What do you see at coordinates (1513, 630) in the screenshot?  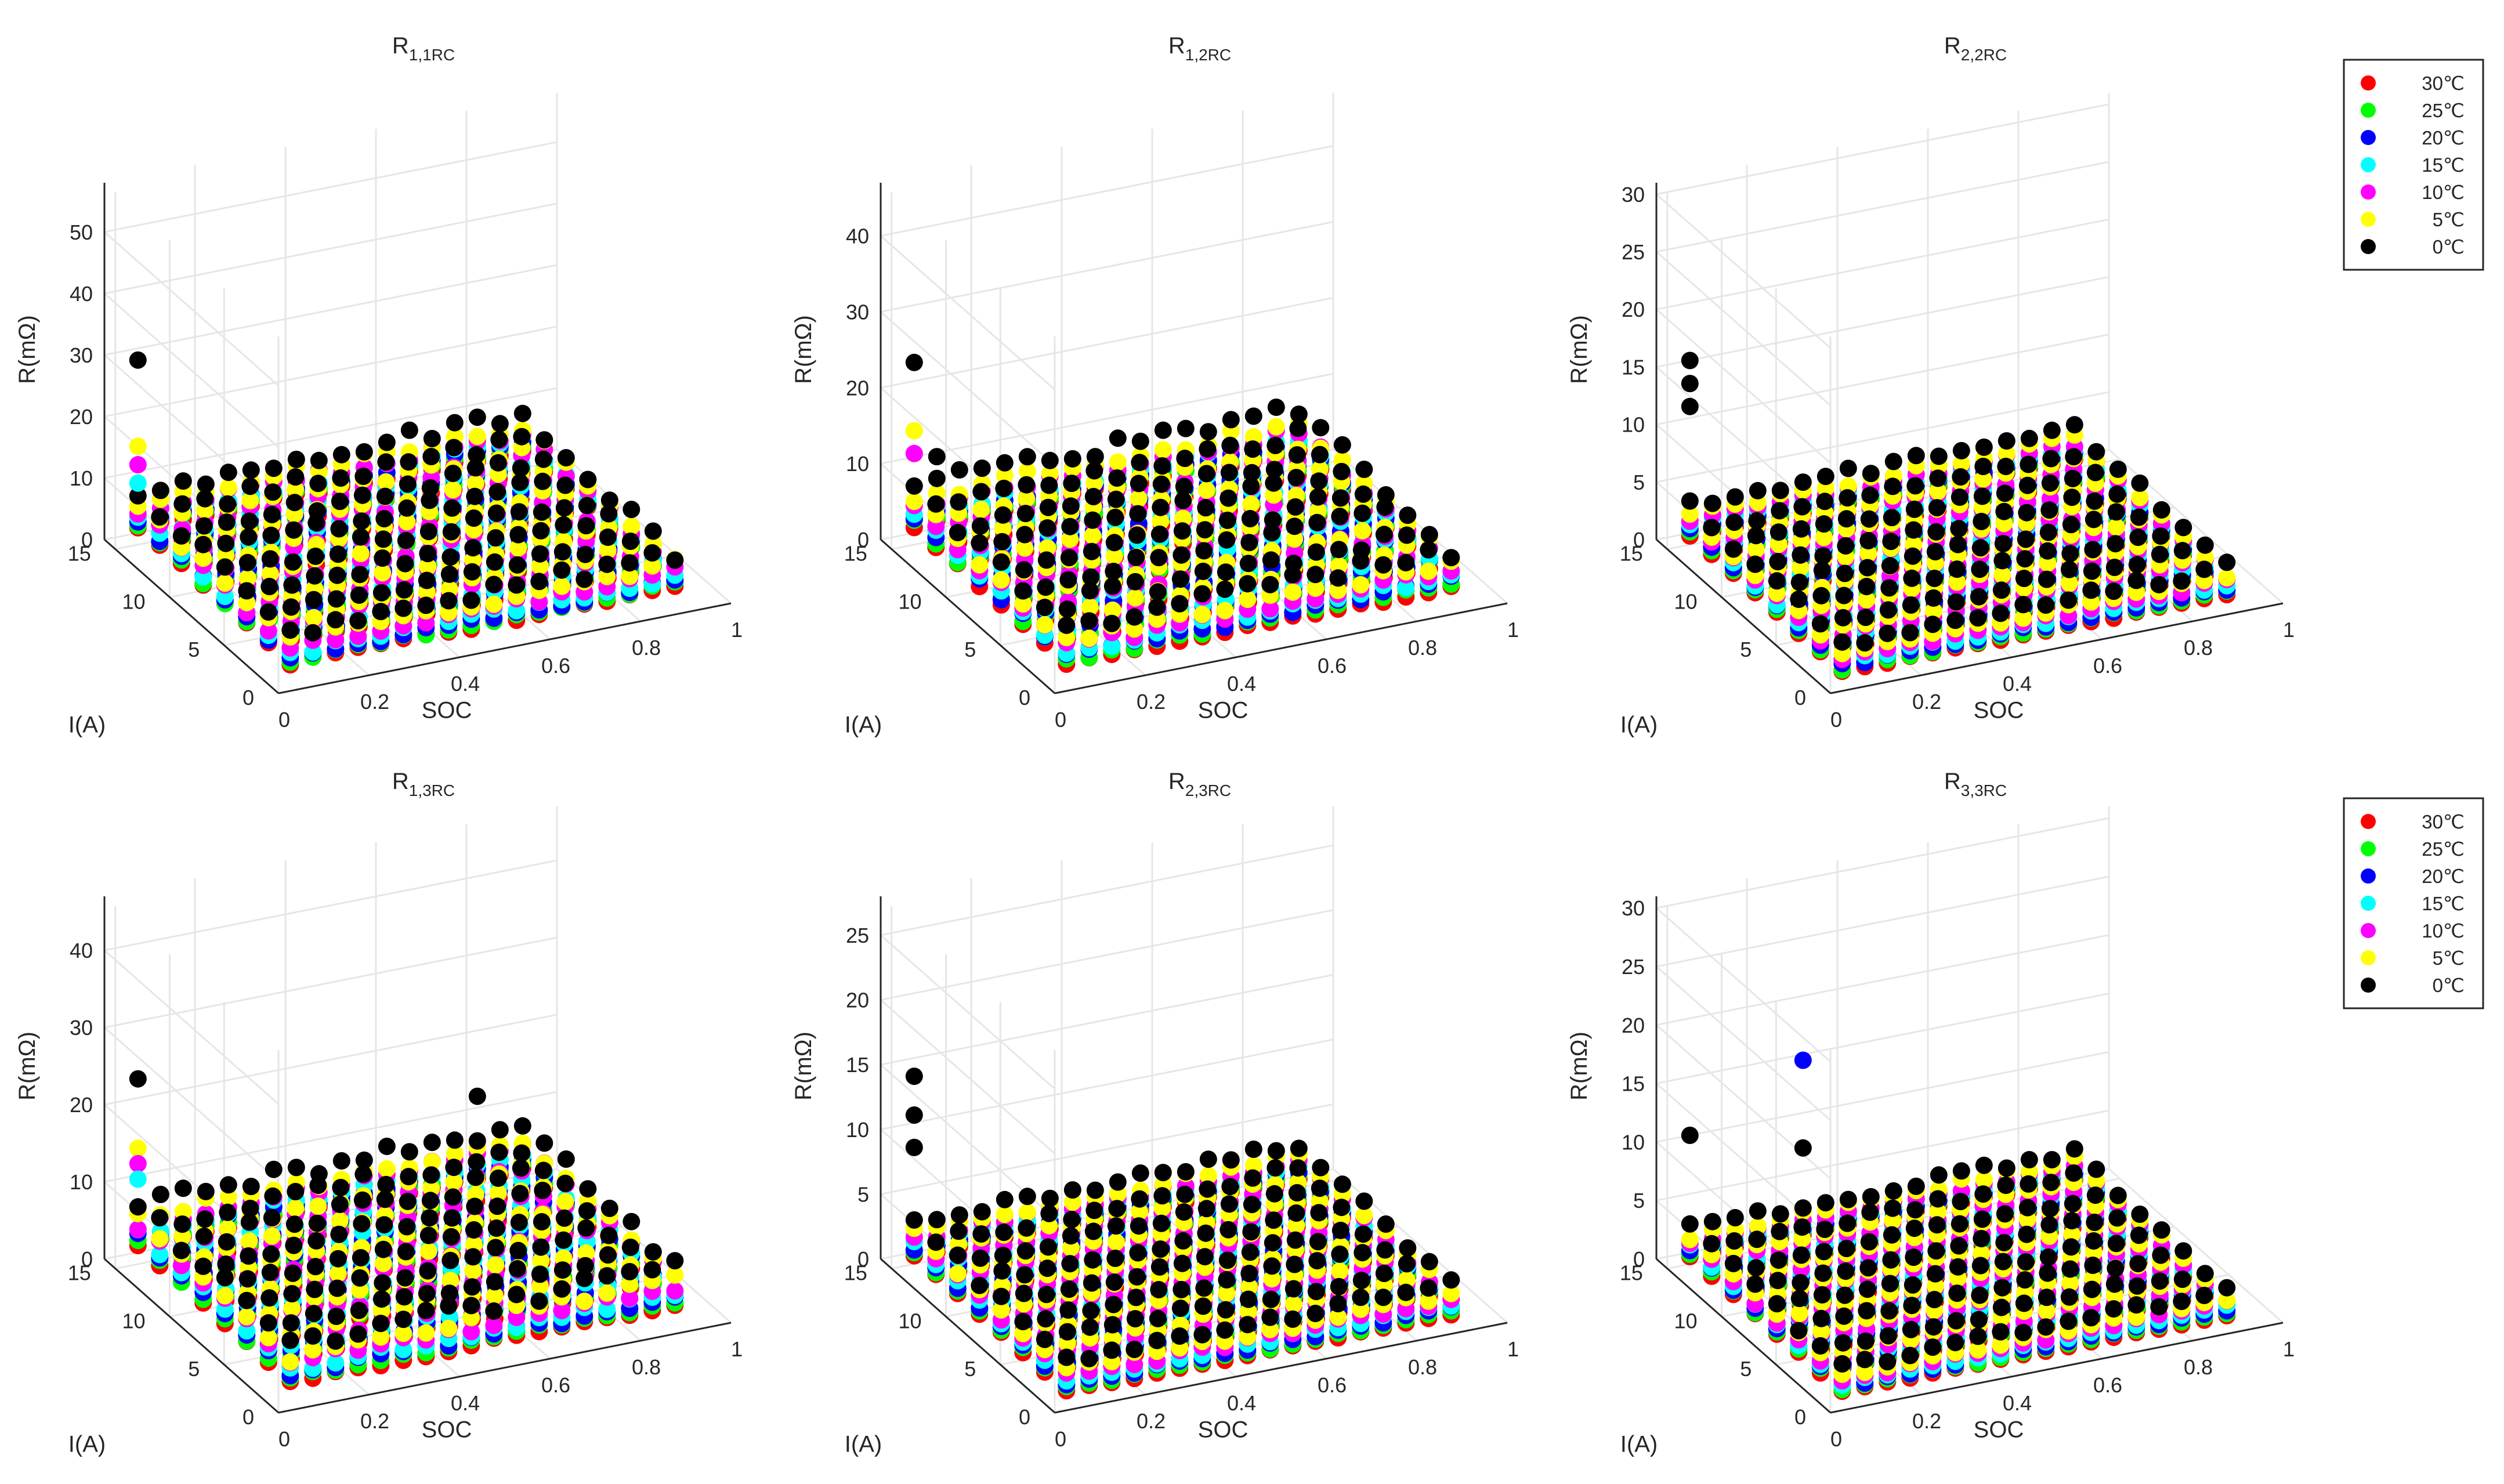 I see `soc-tick-label: 1` at bounding box center [1513, 630].